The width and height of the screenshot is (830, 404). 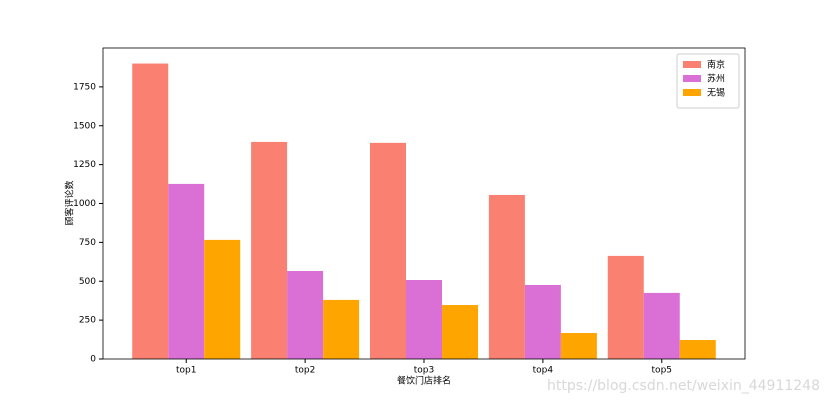 I want to click on x-tick-label: top2, so click(x=305, y=371).